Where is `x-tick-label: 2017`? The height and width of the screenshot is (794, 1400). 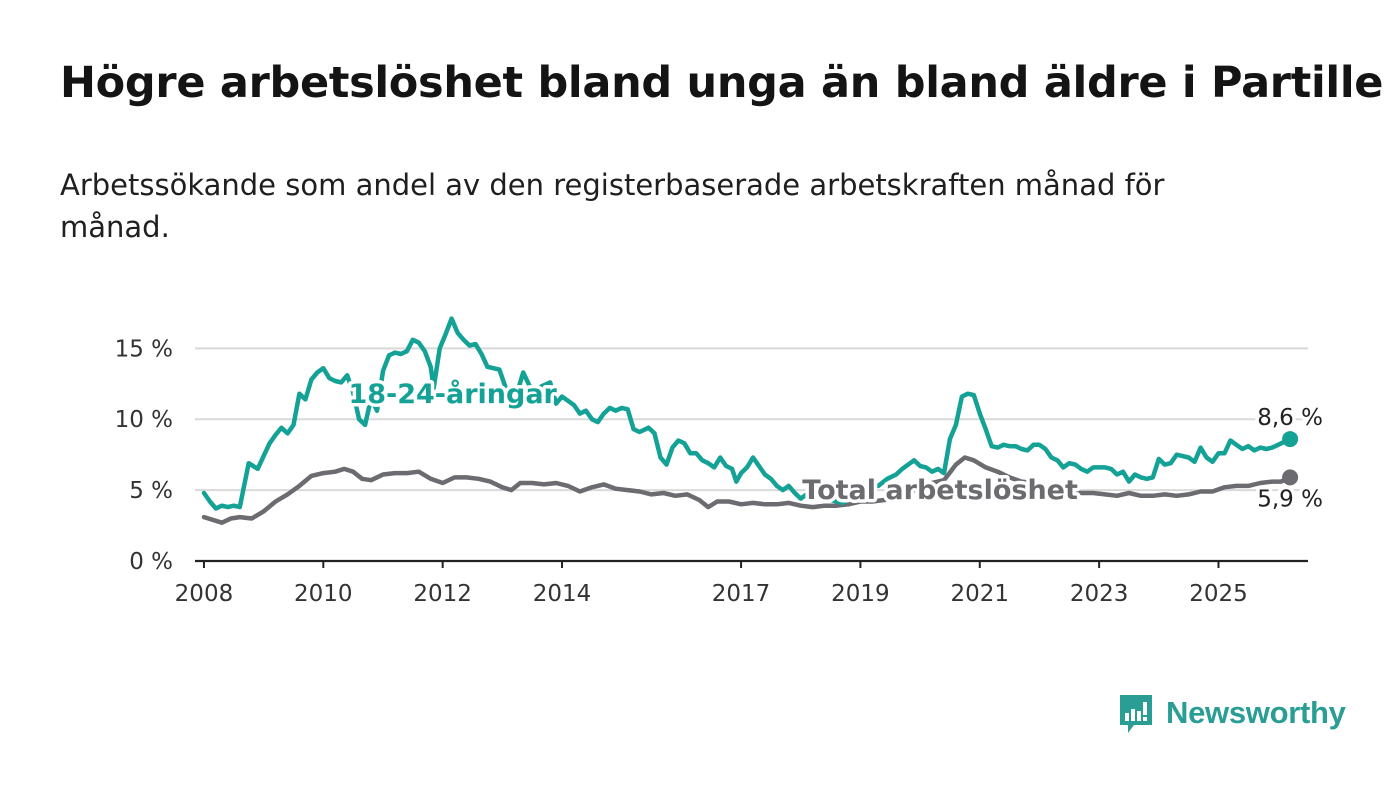
x-tick-label: 2017 is located at coordinates (741, 594).